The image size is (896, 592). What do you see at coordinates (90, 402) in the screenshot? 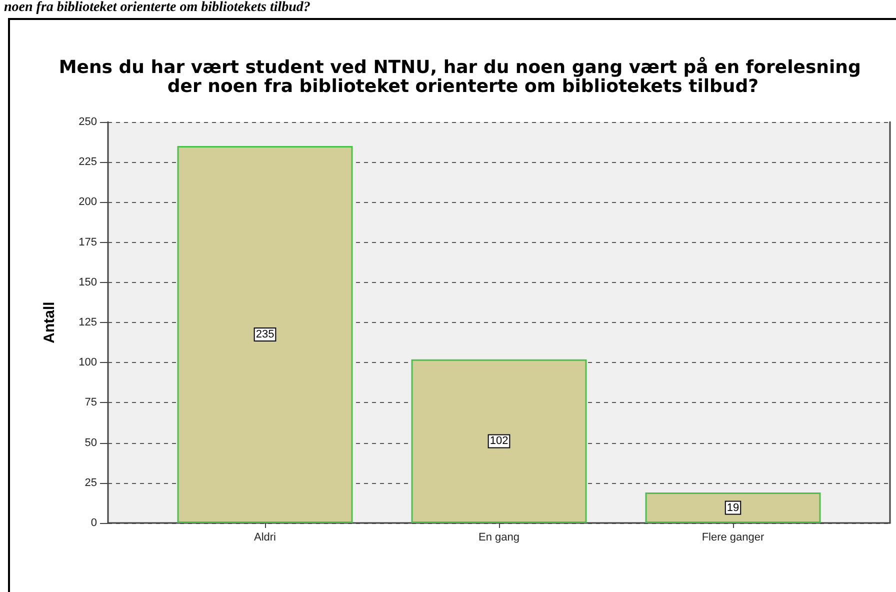
I see `y-tick-label: 75` at bounding box center [90, 402].